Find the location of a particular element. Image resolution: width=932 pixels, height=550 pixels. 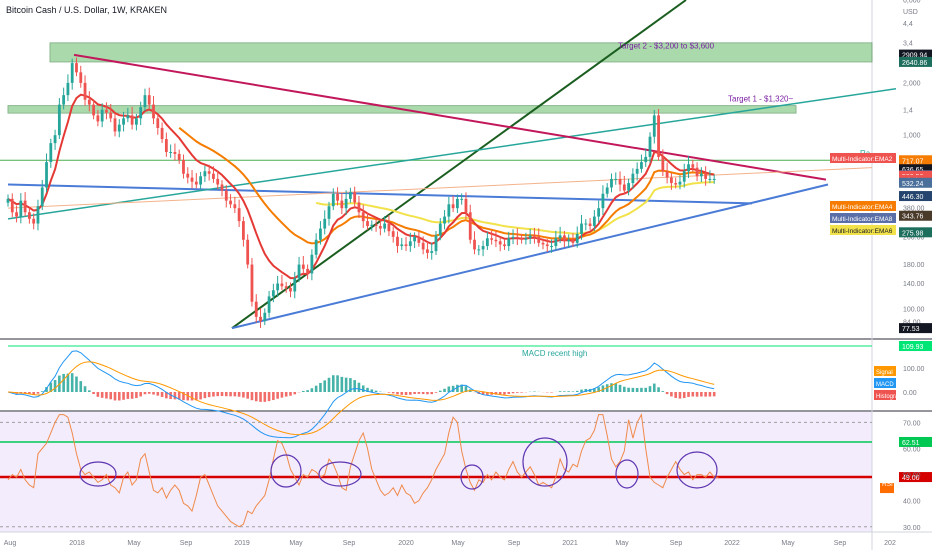

rsi-tick-label: 60.00 is located at coordinates (912, 450).